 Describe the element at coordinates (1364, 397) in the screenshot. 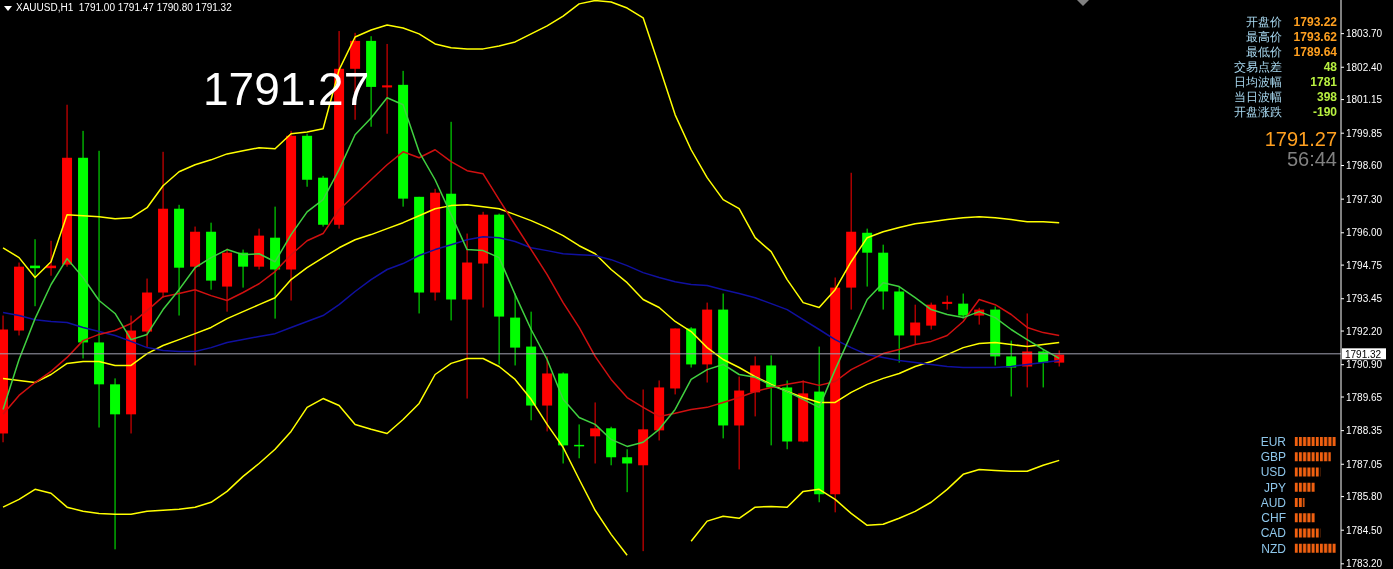

I see `y-tick-label: 1789.65` at that location.